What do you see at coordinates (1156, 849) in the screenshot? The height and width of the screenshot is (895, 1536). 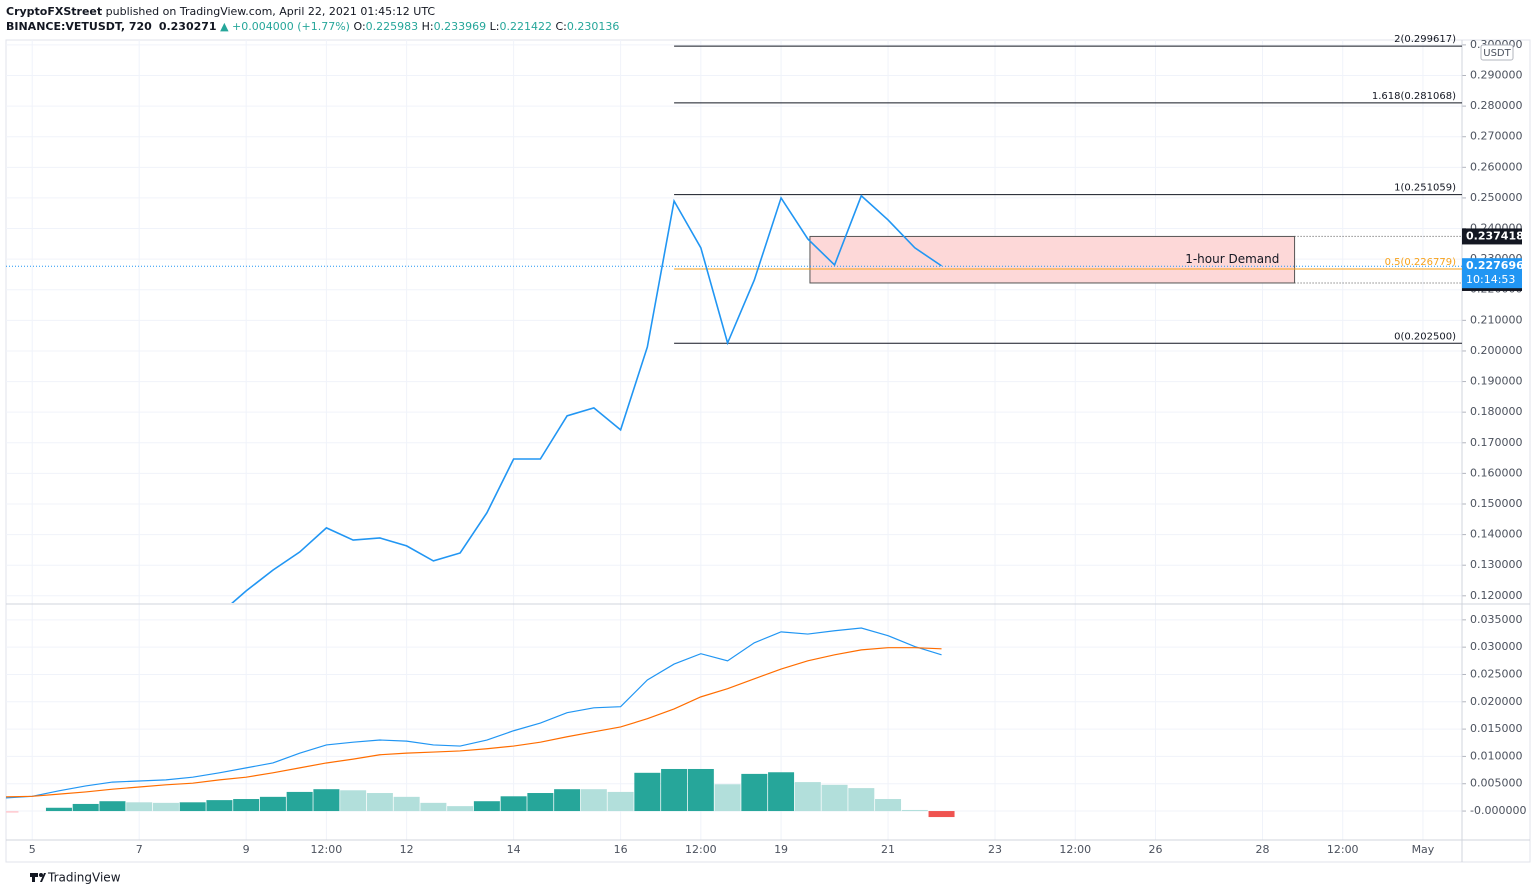 I see `x-tick-label: 26` at bounding box center [1156, 849].